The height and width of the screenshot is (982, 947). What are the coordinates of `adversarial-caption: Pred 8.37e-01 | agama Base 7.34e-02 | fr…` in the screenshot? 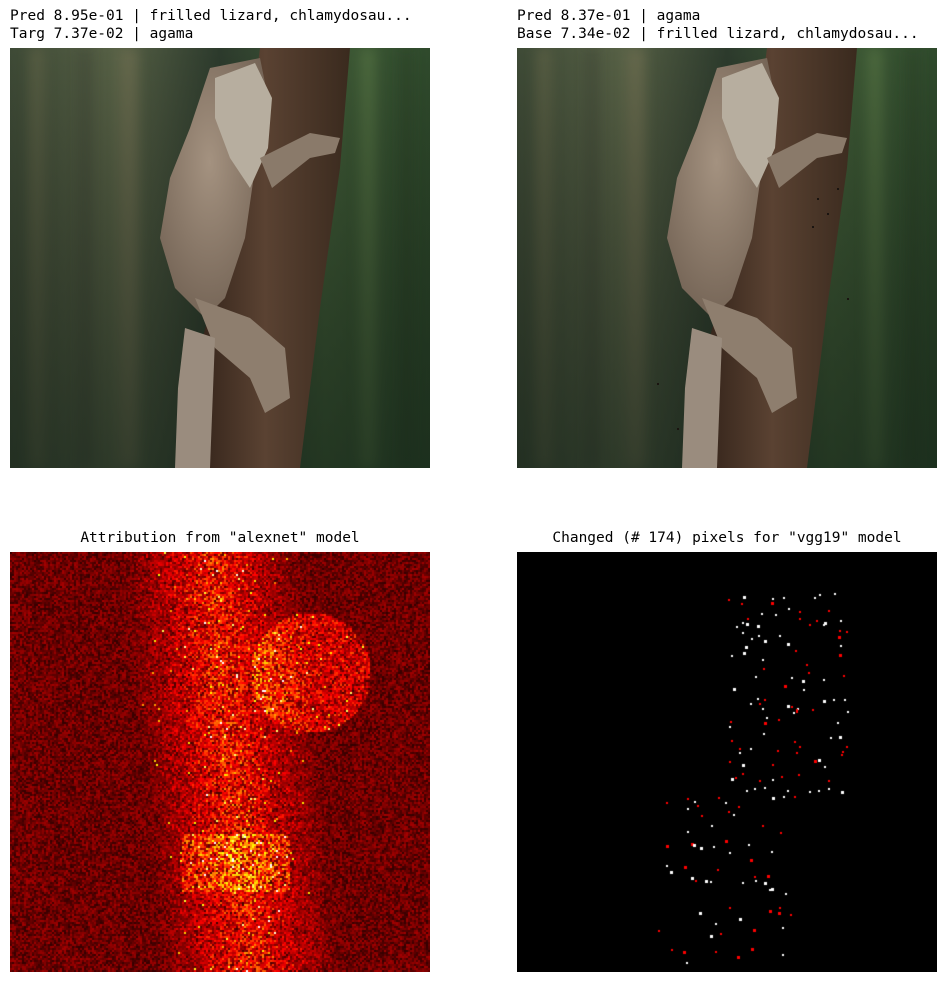 It's located at (718, 25).